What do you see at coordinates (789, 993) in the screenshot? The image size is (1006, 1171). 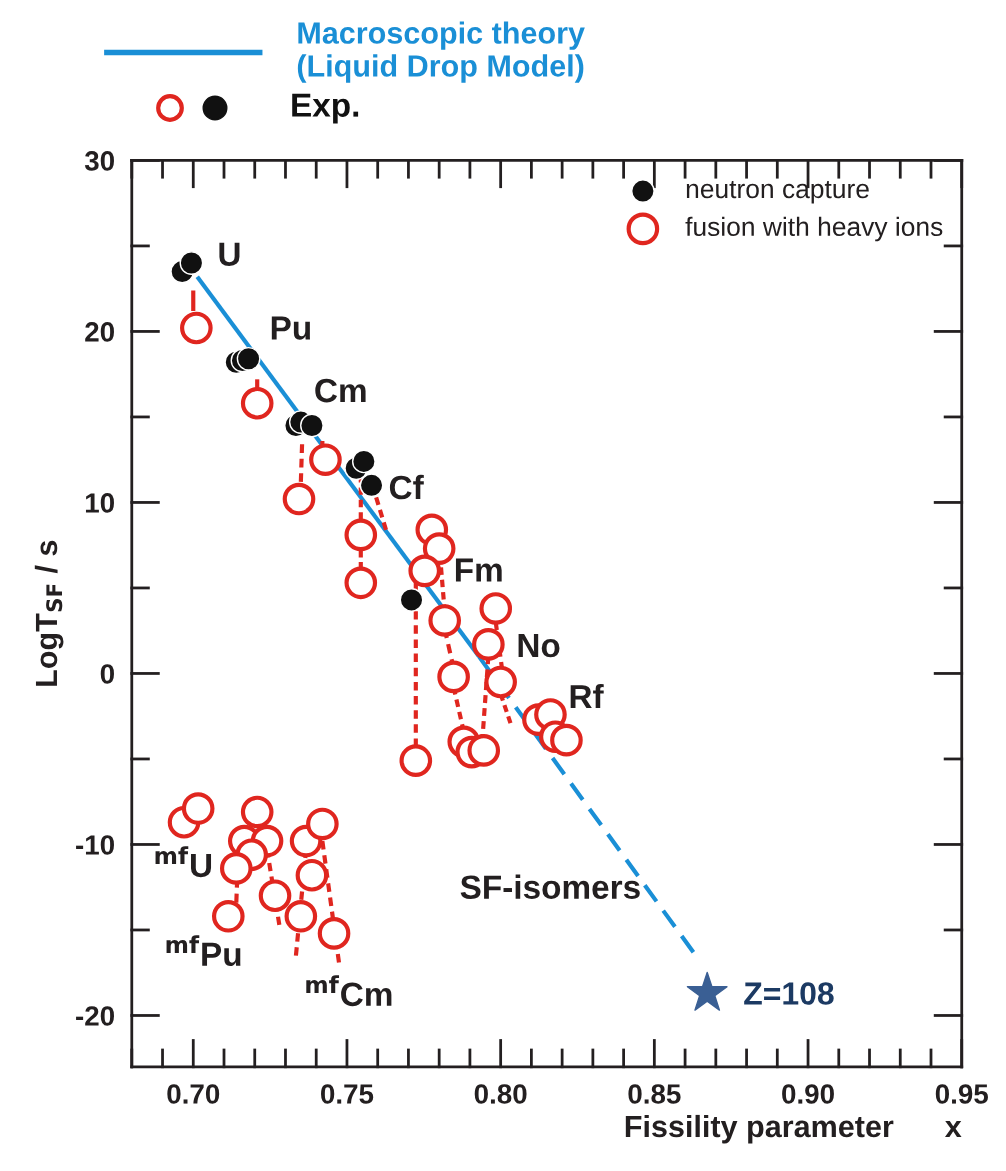 I see `annotation: Z=108` at bounding box center [789, 993].